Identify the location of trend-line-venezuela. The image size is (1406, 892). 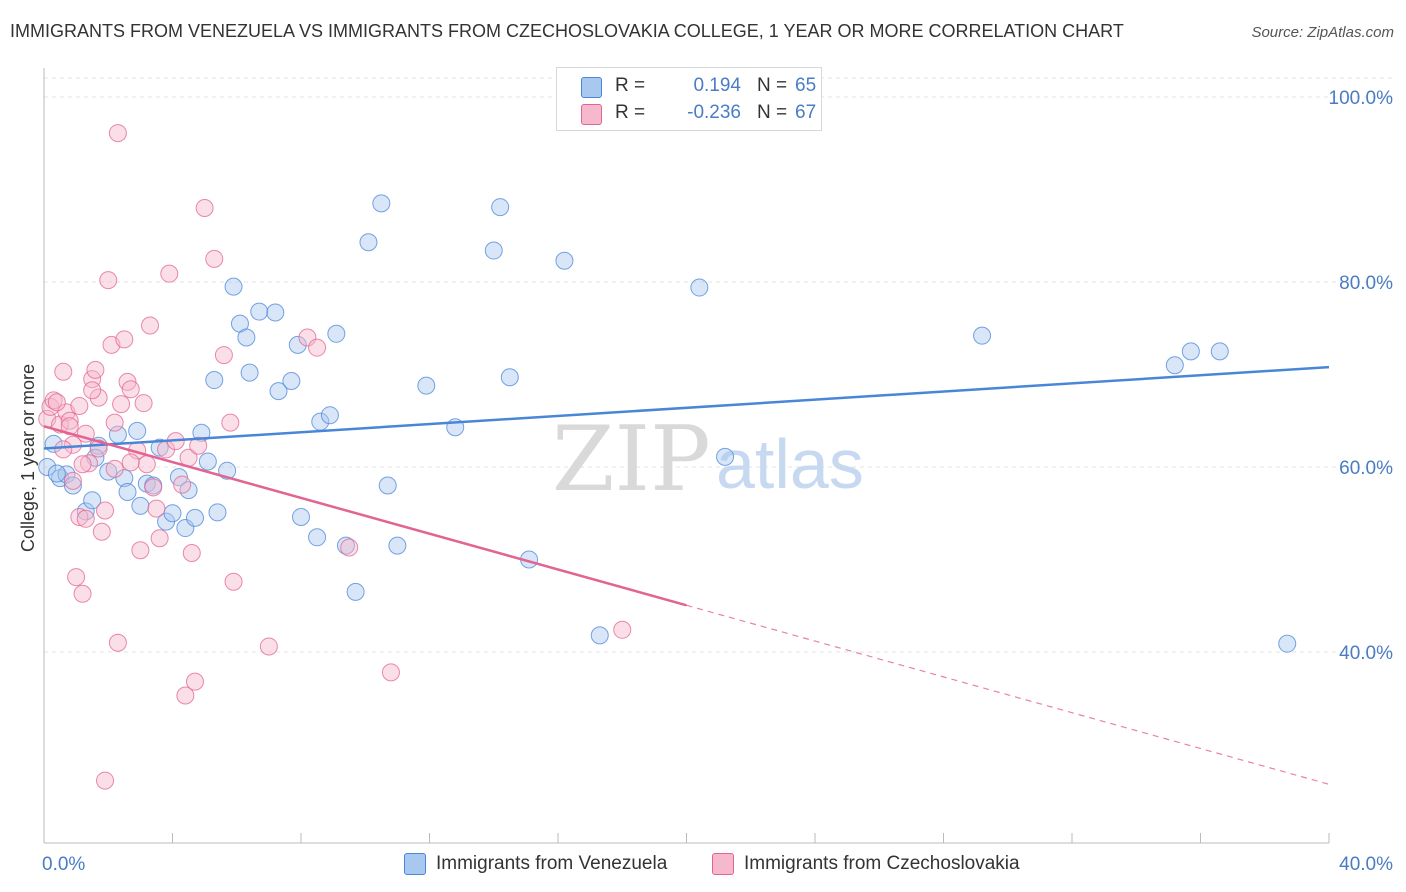
(686, 407).